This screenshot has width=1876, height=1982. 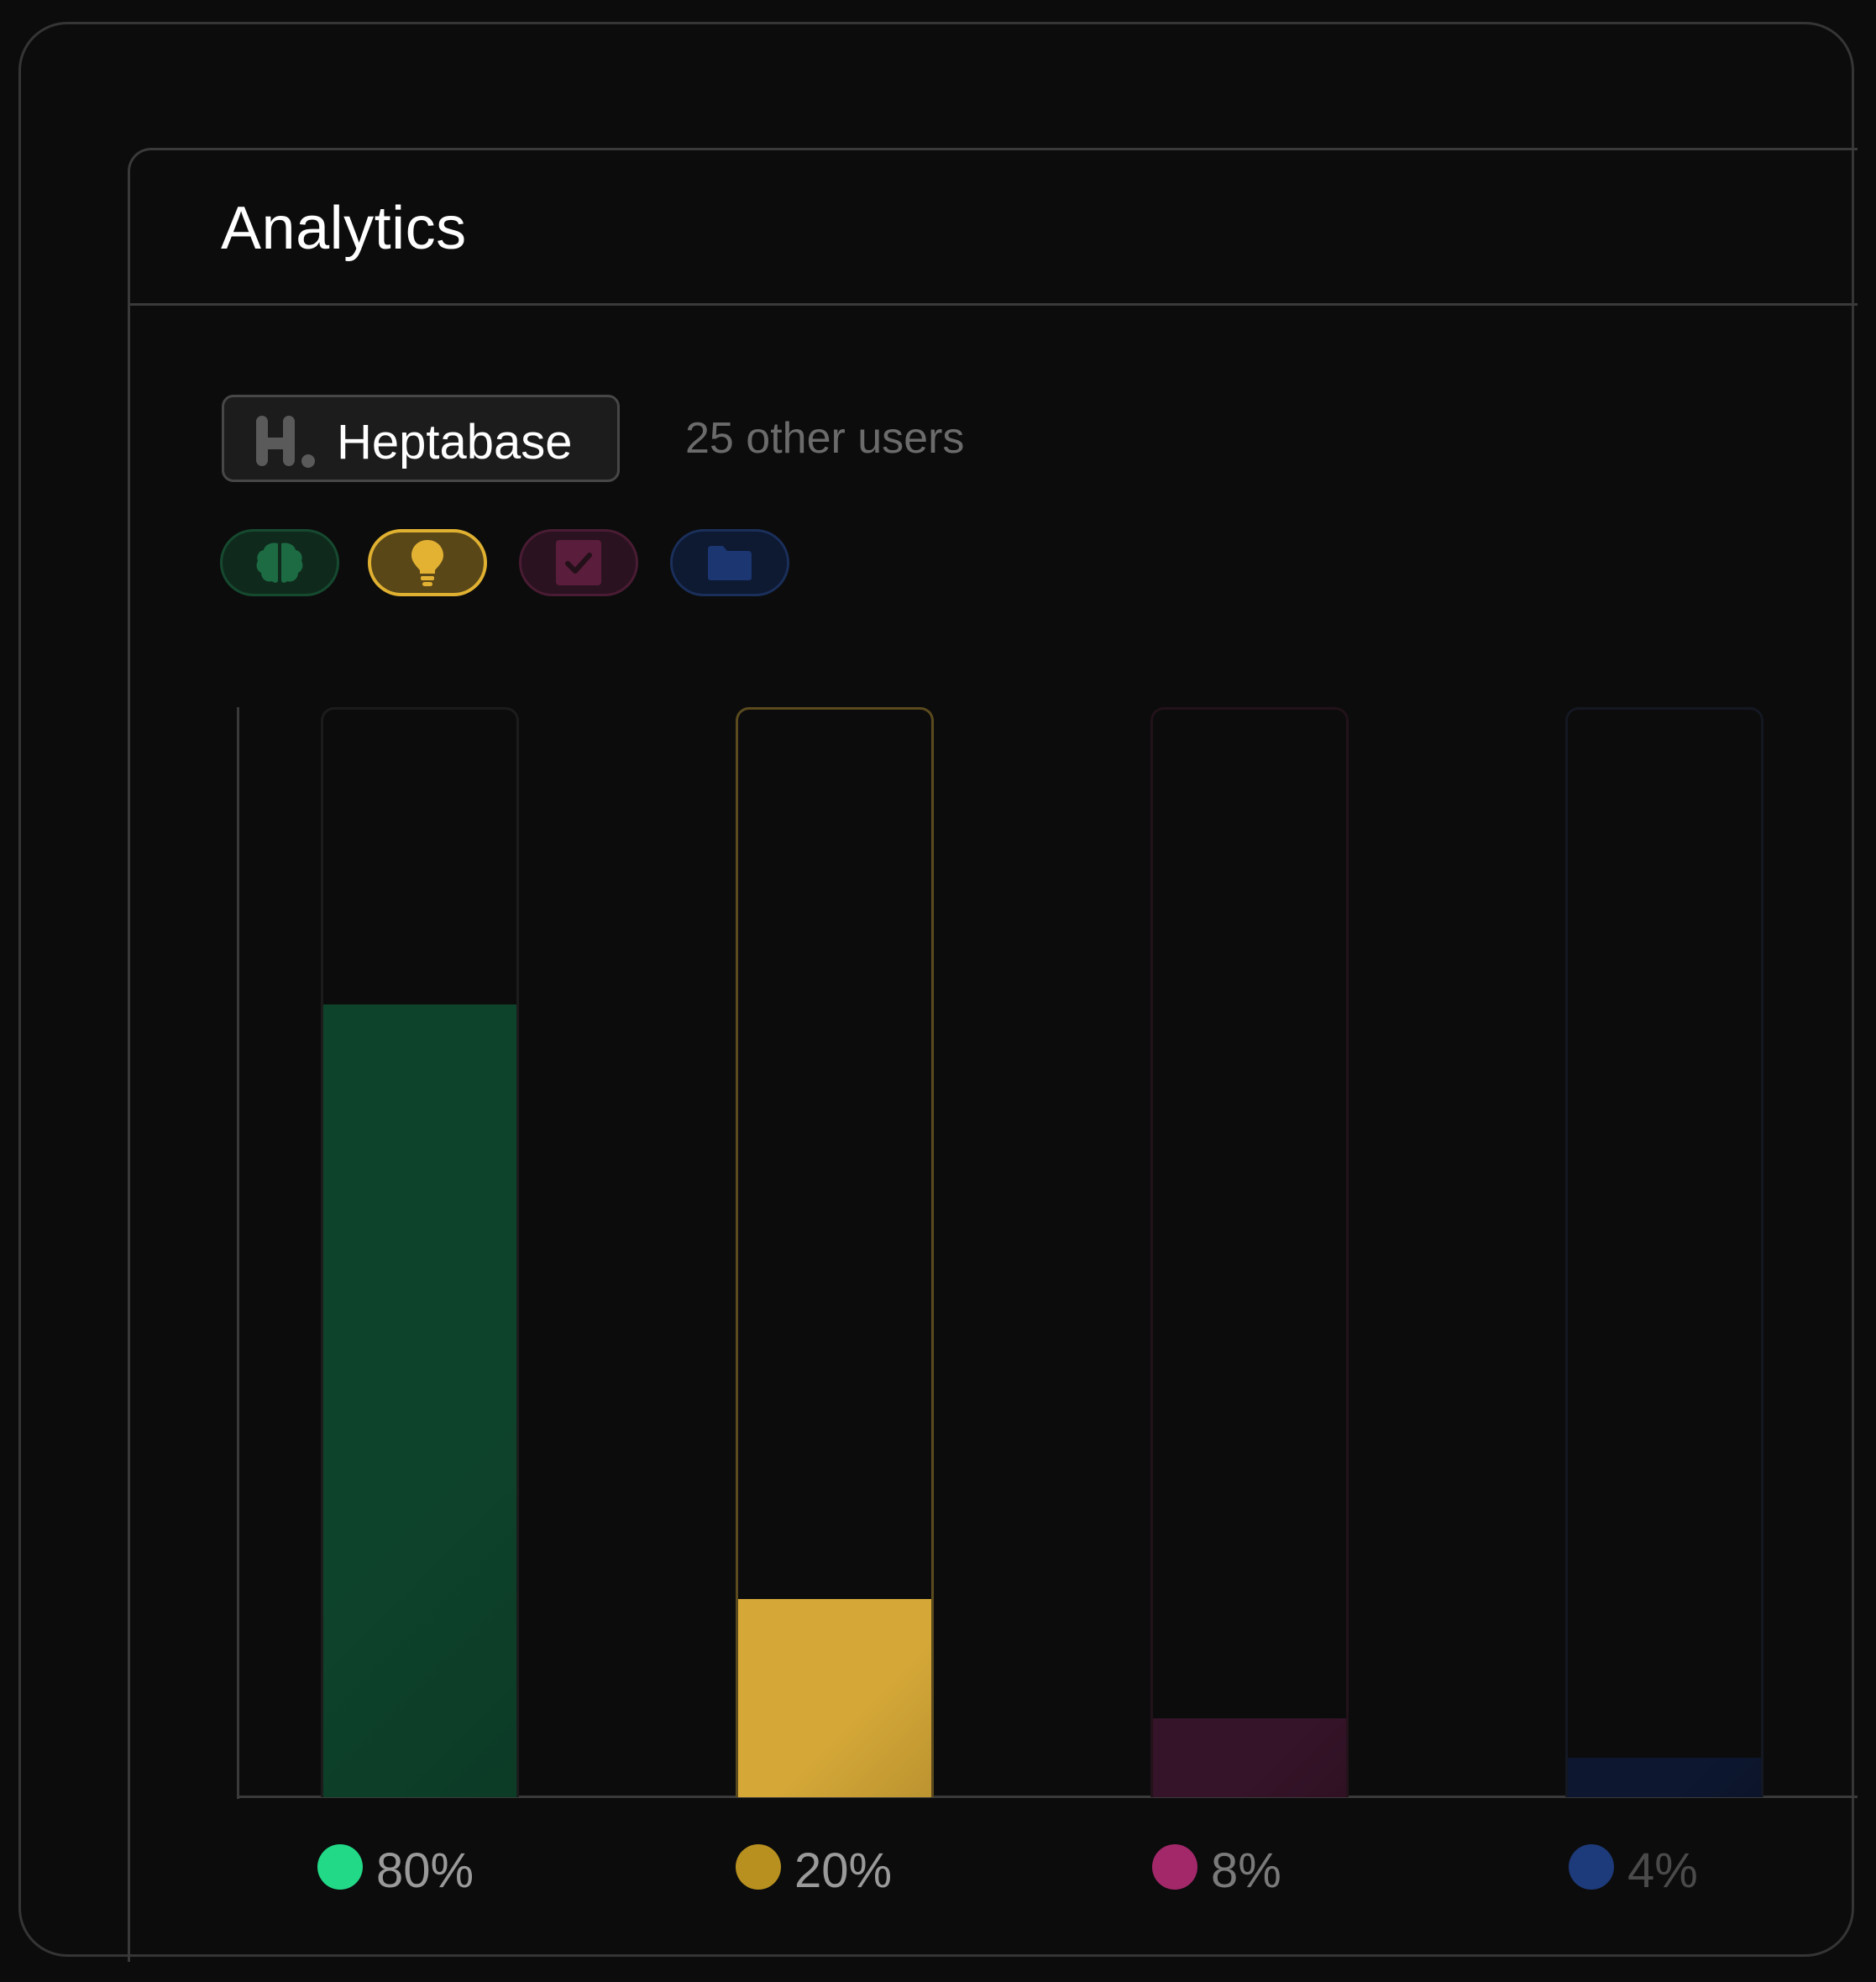 What do you see at coordinates (1665, 1777) in the screenshot?
I see `bar-folder` at bounding box center [1665, 1777].